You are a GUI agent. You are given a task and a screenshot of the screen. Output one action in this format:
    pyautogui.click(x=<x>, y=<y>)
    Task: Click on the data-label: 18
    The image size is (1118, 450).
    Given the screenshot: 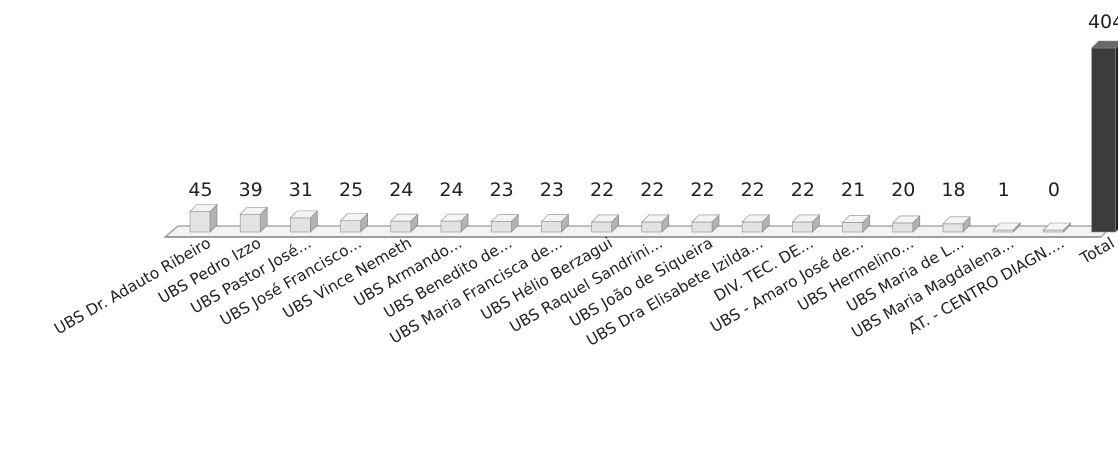 What is the action you would take?
    pyautogui.click(x=953, y=190)
    